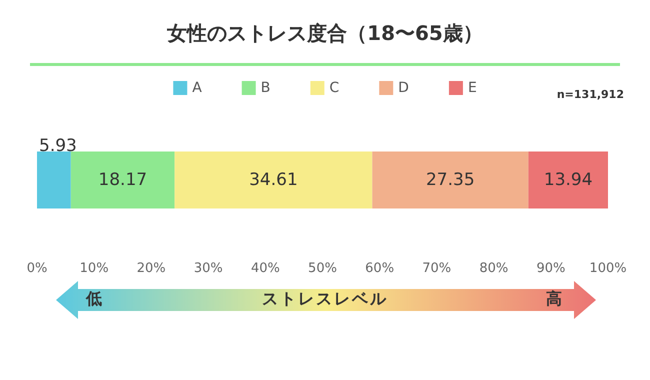 This screenshot has height=380, width=650. What do you see at coordinates (608, 268) in the screenshot?
I see `x-tick-label: 100%` at bounding box center [608, 268].